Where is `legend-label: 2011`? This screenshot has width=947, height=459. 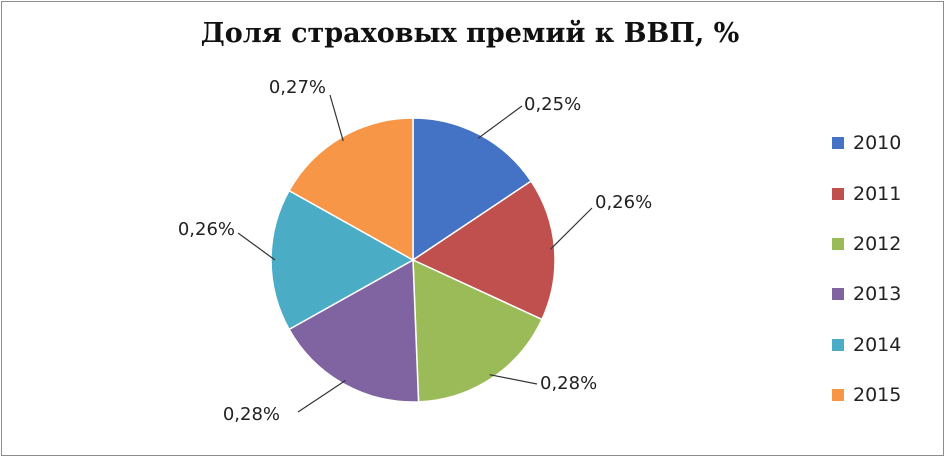
legend-label: 2011 is located at coordinates (877, 193).